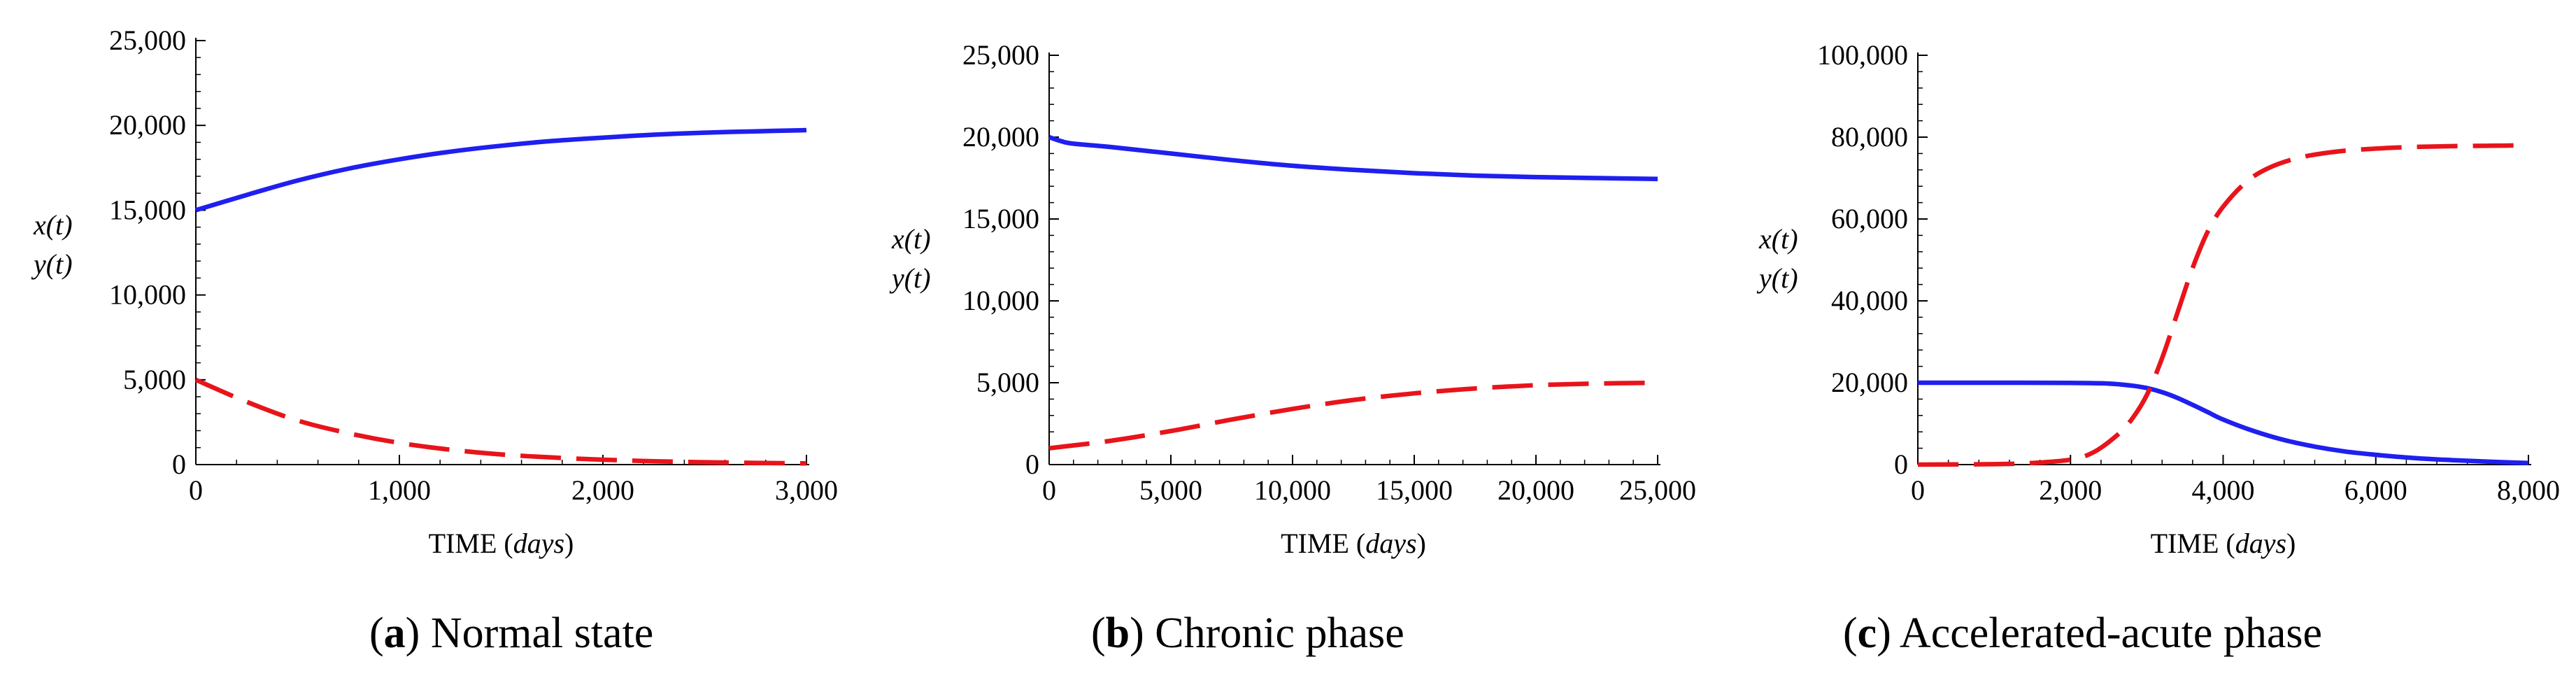 The width and height of the screenshot is (2576, 678). What do you see at coordinates (1118, 633) in the screenshot?
I see `caption-letter: b` at bounding box center [1118, 633].